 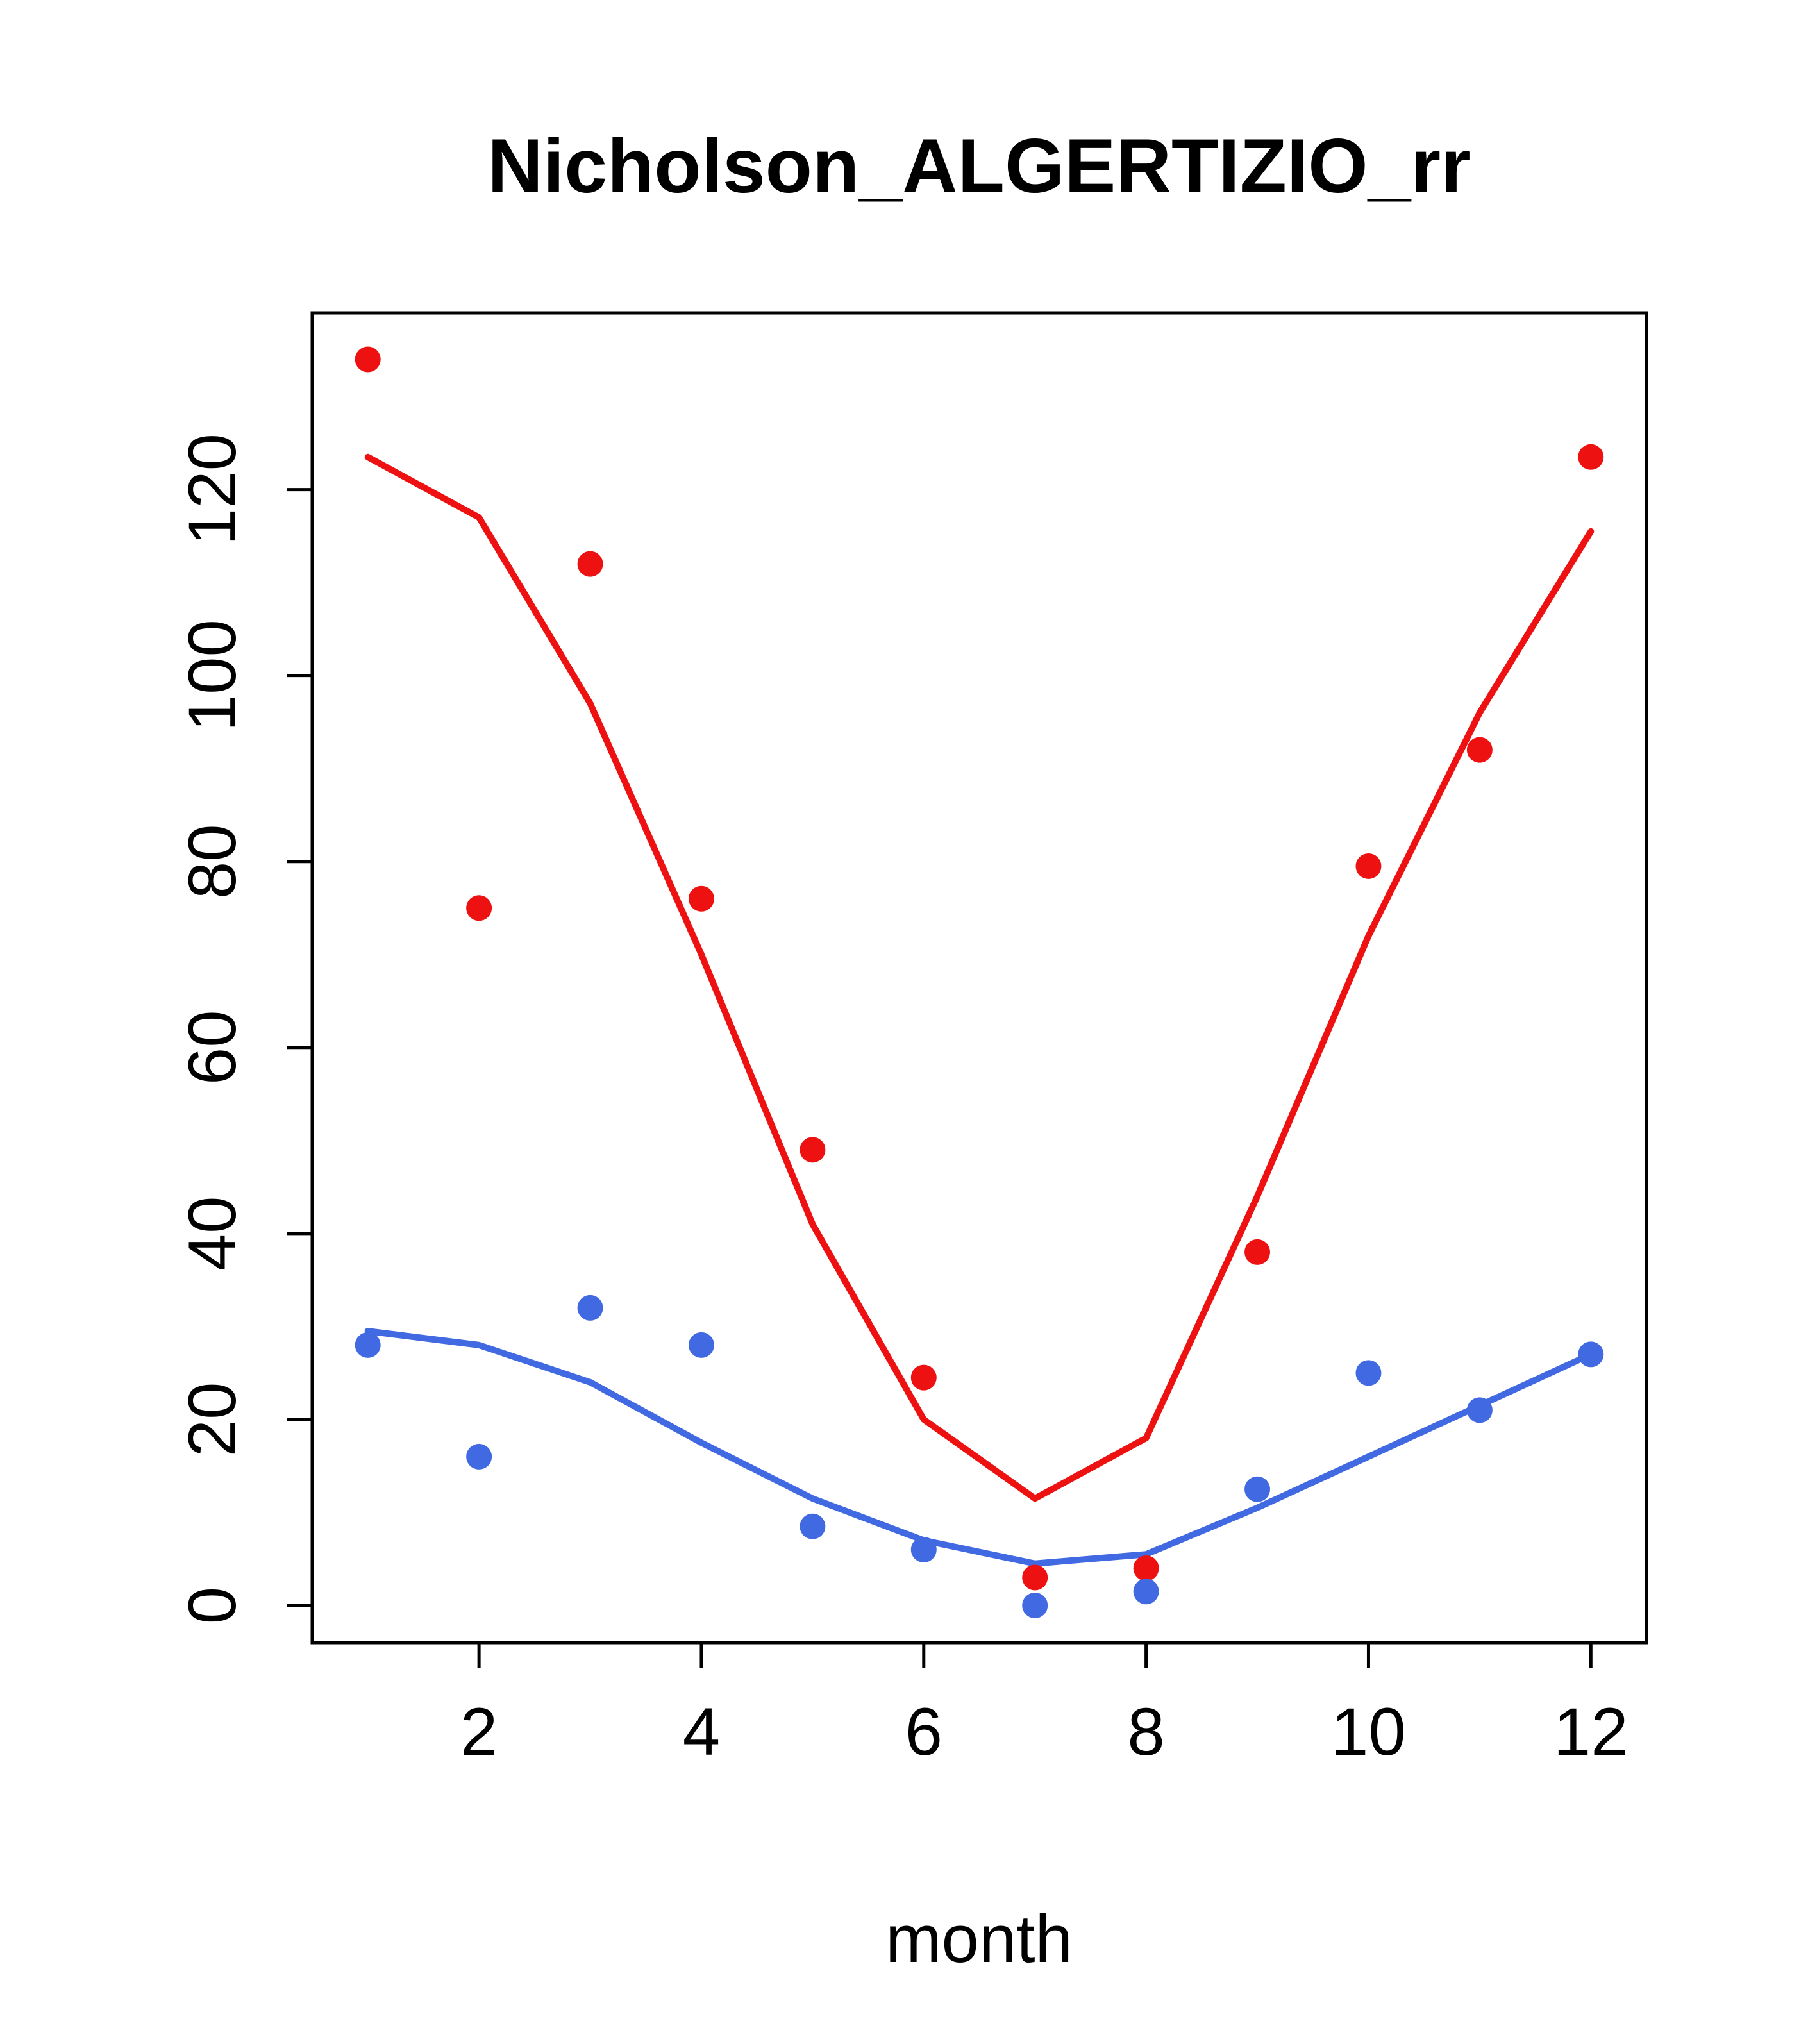 I want to click on y-tick-label: 0, so click(x=212, y=1606).